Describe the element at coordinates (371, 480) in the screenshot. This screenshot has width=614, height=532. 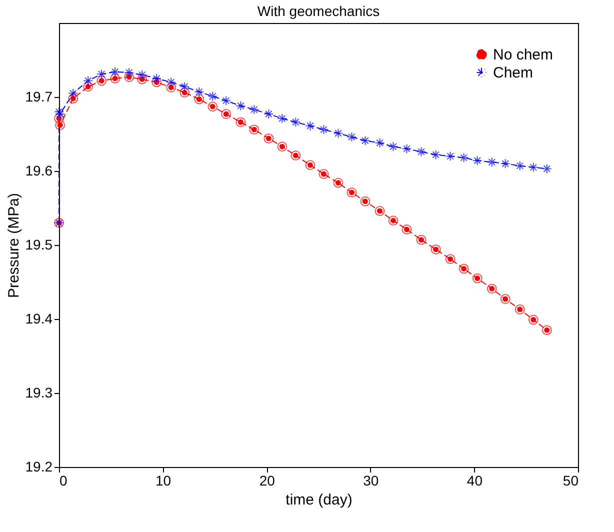
I see `x-tick-label: 30` at that location.